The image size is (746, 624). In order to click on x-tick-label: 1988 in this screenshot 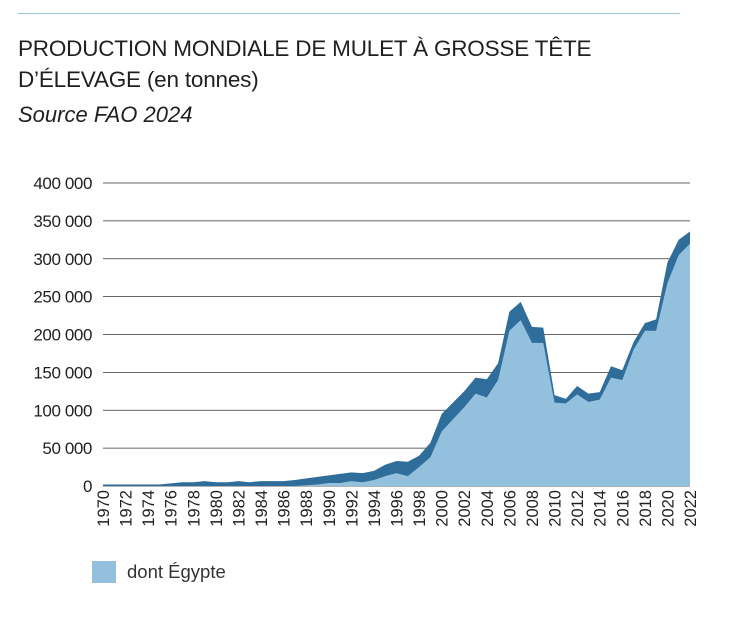, I will do `click(307, 508)`.